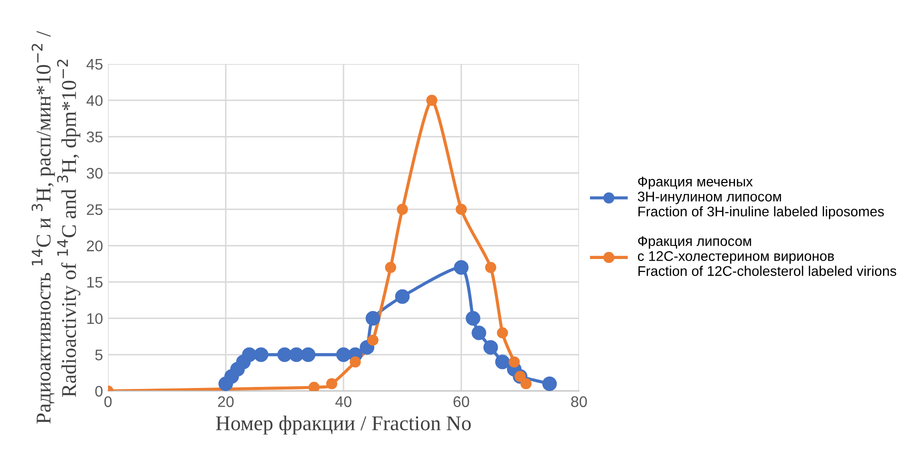  What do you see at coordinates (579, 402) in the screenshot?
I see `x-tick-label: 80` at bounding box center [579, 402].